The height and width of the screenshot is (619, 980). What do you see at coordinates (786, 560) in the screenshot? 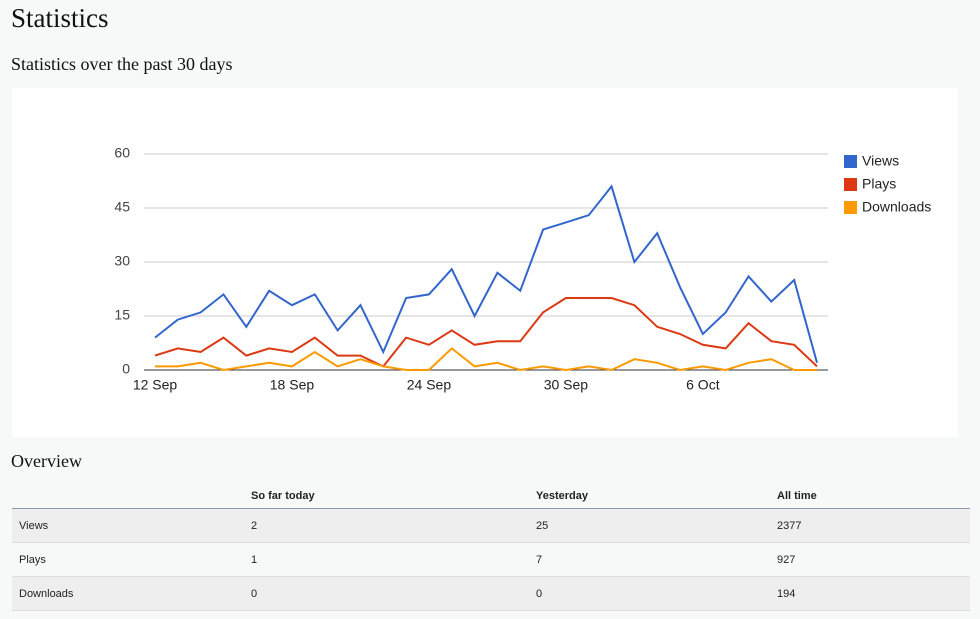
I see `table-cell: 927` at bounding box center [786, 560].